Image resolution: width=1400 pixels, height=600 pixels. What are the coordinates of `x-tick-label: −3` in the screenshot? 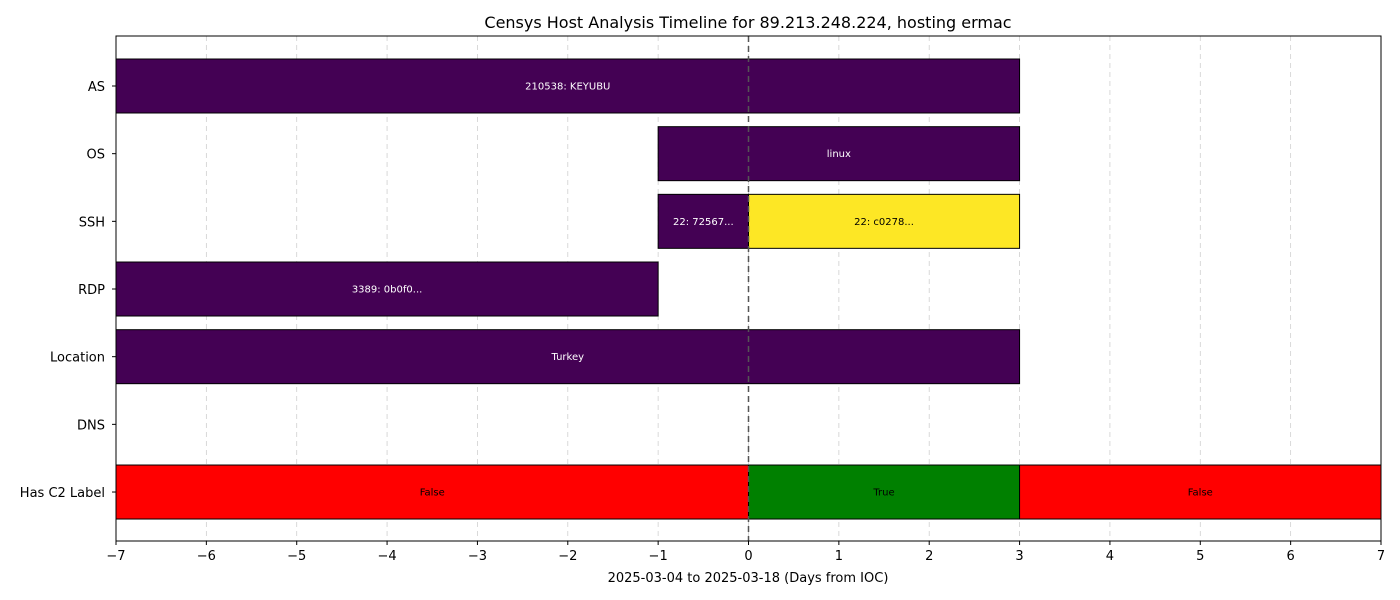 It's located at (477, 556).